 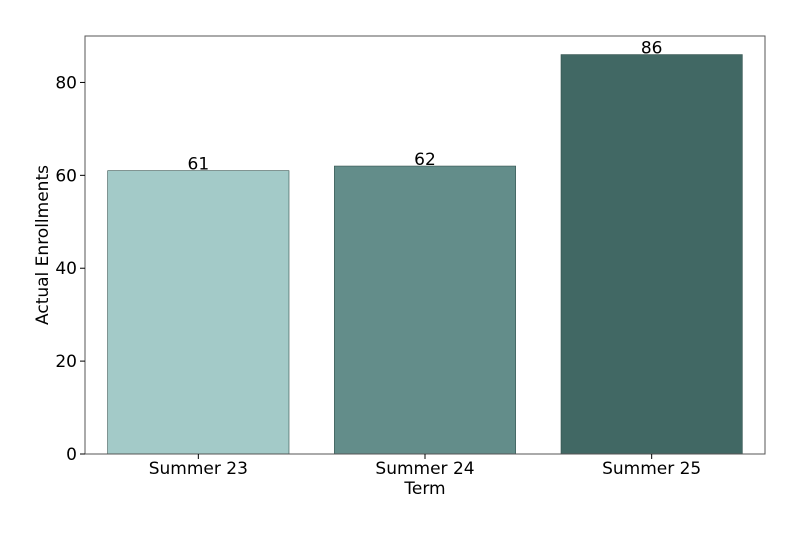 What do you see at coordinates (424, 469) in the screenshot?
I see `x-tick-label: Summer 24` at bounding box center [424, 469].